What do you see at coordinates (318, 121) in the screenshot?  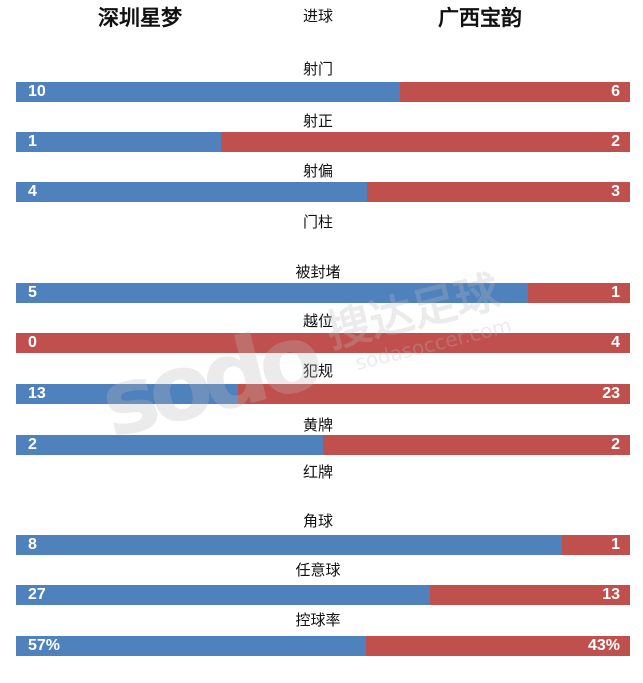 I see `stat-label: 射正` at bounding box center [318, 121].